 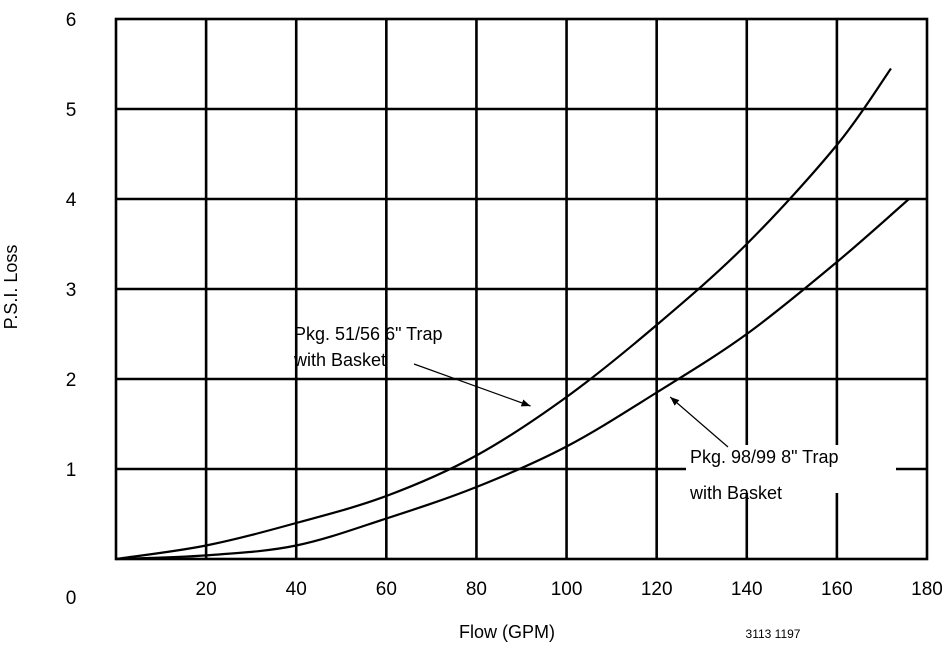 I want to click on x-tick-label: 80, so click(x=476, y=589).